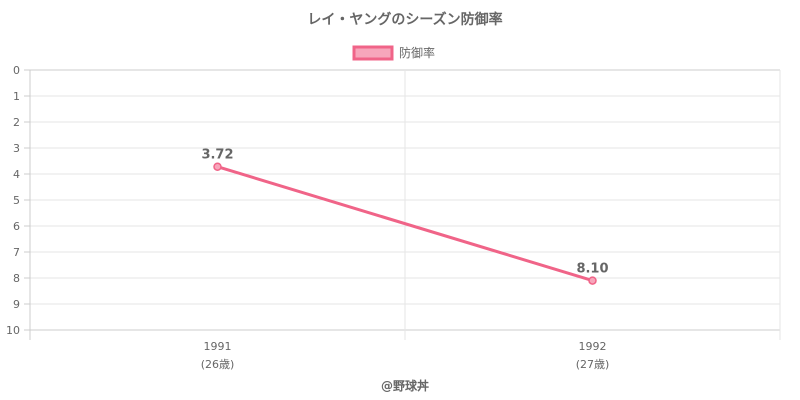 This screenshot has height=400, width=800. Describe the element at coordinates (16, 278) in the screenshot. I see `y-tick-label: 8` at that location.